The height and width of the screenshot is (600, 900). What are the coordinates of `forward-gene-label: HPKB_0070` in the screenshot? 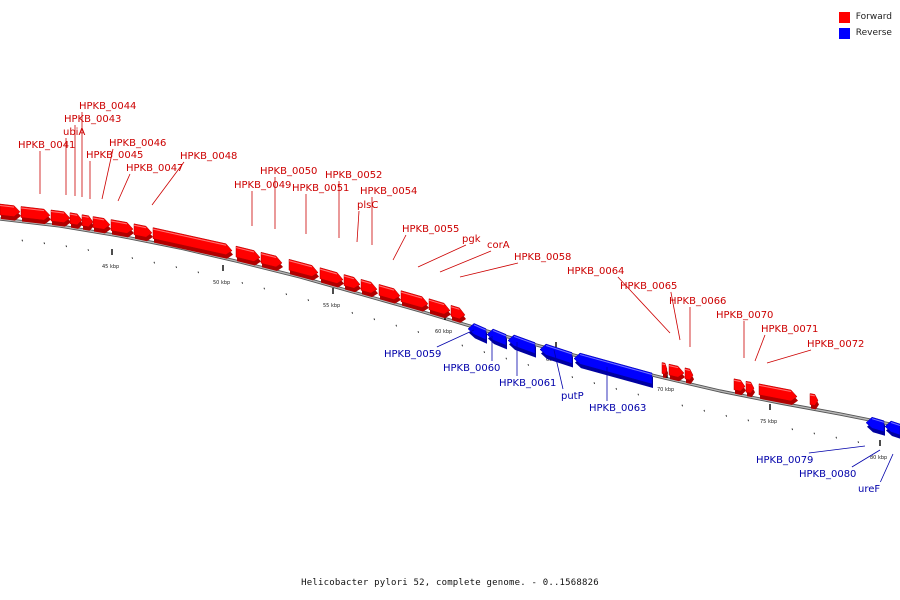 It's located at (744, 315).